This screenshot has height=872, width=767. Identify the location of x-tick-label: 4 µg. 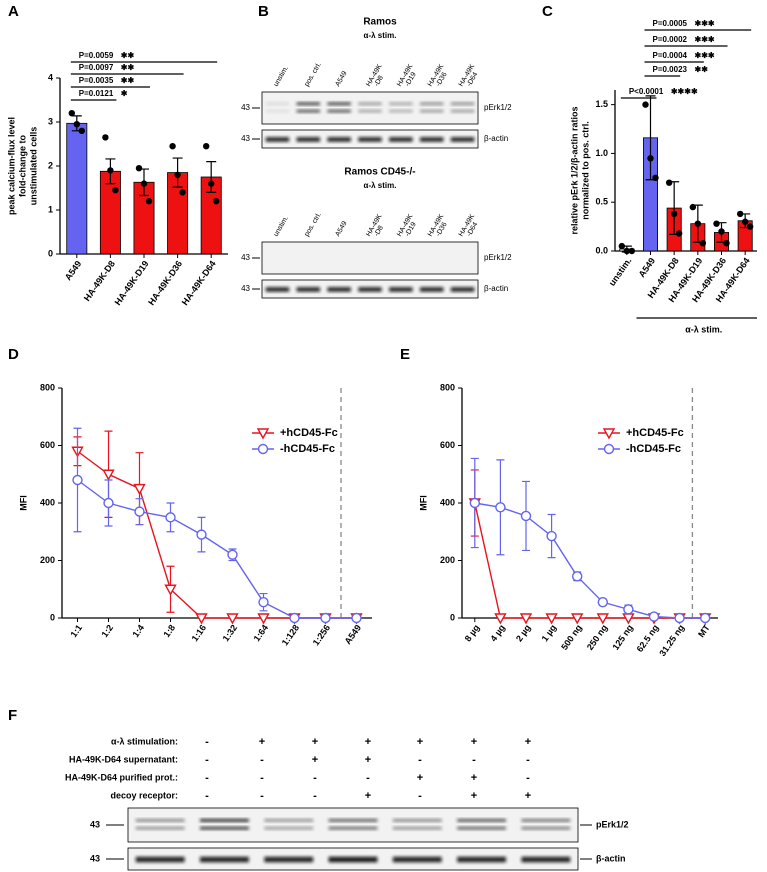
(497, 633).